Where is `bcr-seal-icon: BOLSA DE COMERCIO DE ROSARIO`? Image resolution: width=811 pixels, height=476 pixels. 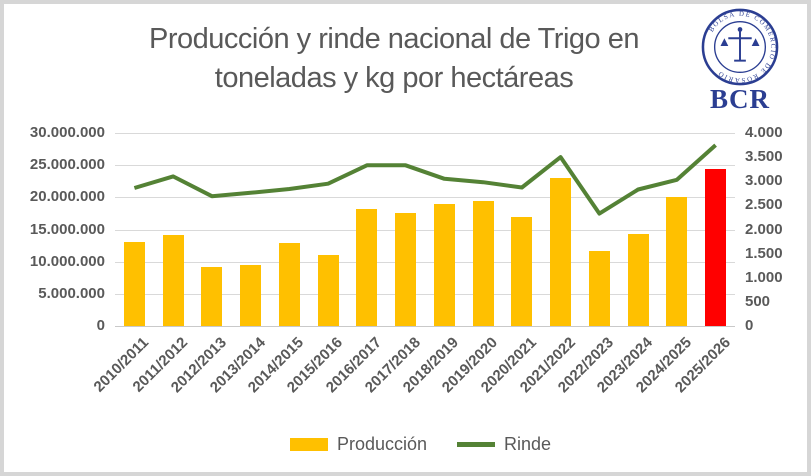 bcr-seal-icon: BOLSA DE COMERCIO DE ROSARIO is located at coordinates (740, 47).